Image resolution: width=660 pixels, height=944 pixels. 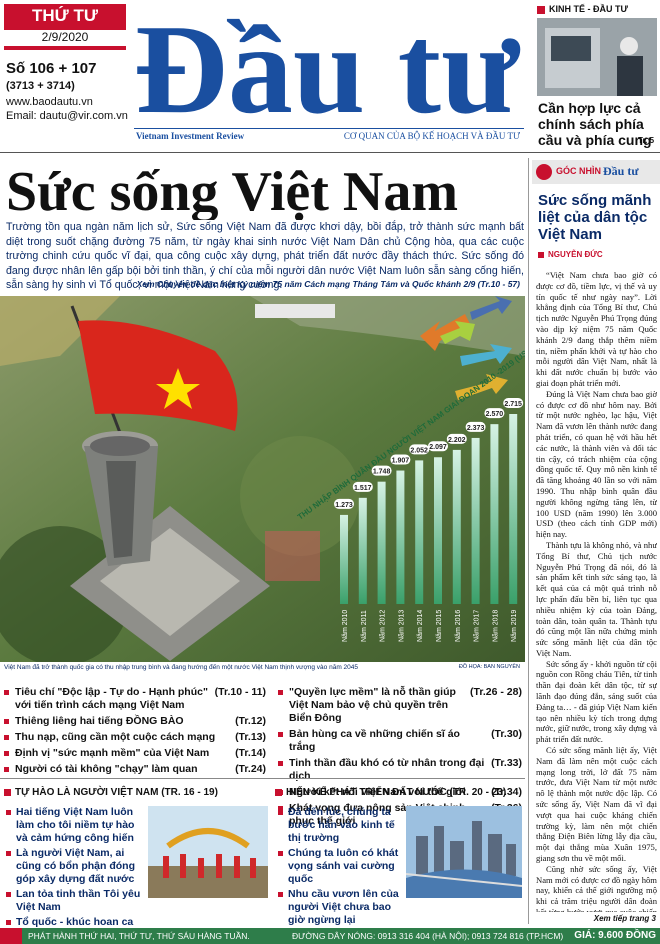 I want to click on value-label: 2.373, so click(x=476, y=428).